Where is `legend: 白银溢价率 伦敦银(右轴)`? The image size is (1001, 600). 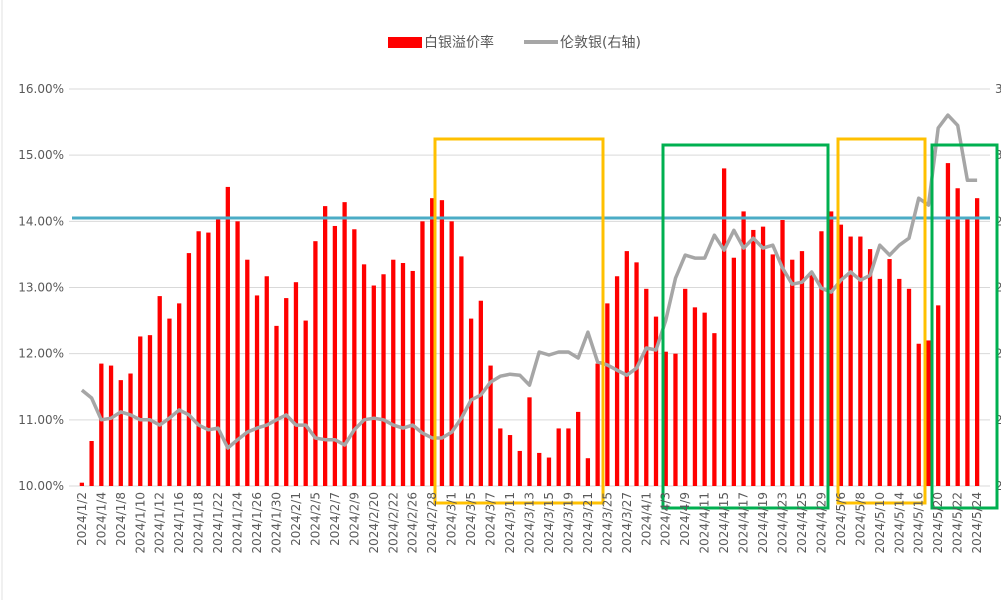
legend: 白银溢价率 伦敦银(右轴) is located at coordinates (514, 42).